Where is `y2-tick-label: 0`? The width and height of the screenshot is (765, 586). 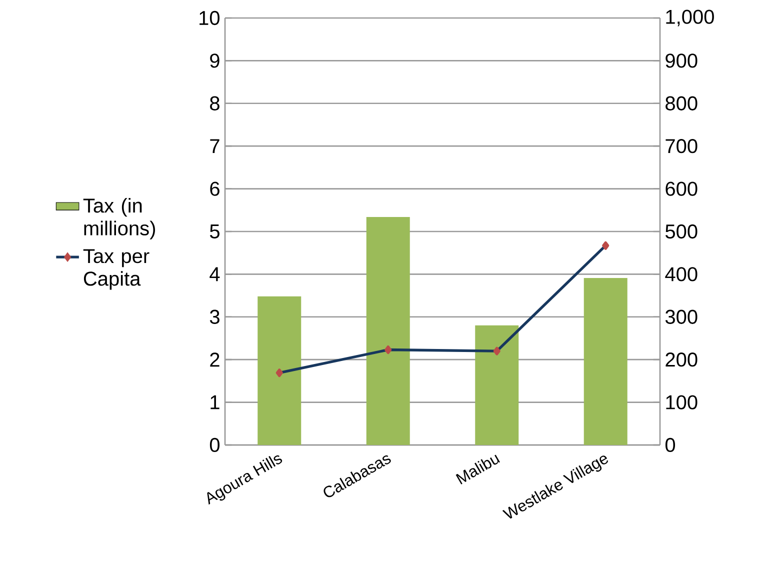 y2-tick-label: 0 is located at coordinates (670, 445).